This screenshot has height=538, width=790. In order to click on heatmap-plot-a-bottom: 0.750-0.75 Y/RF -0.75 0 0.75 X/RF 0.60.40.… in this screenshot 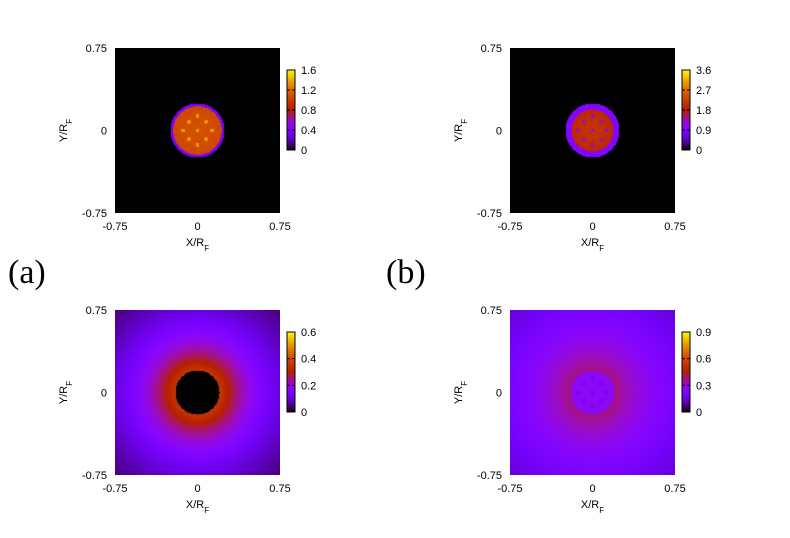, I will do `click(187, 410)`.